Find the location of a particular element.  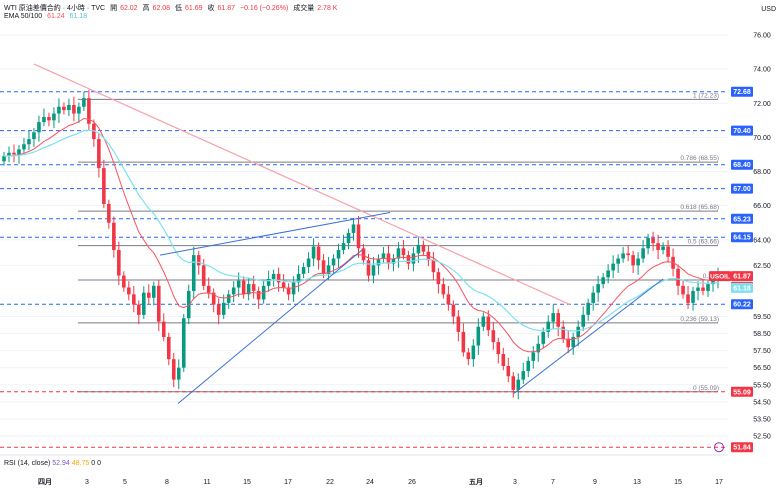

y-tick-label: 64.00 is located at coordinates (762, 240).